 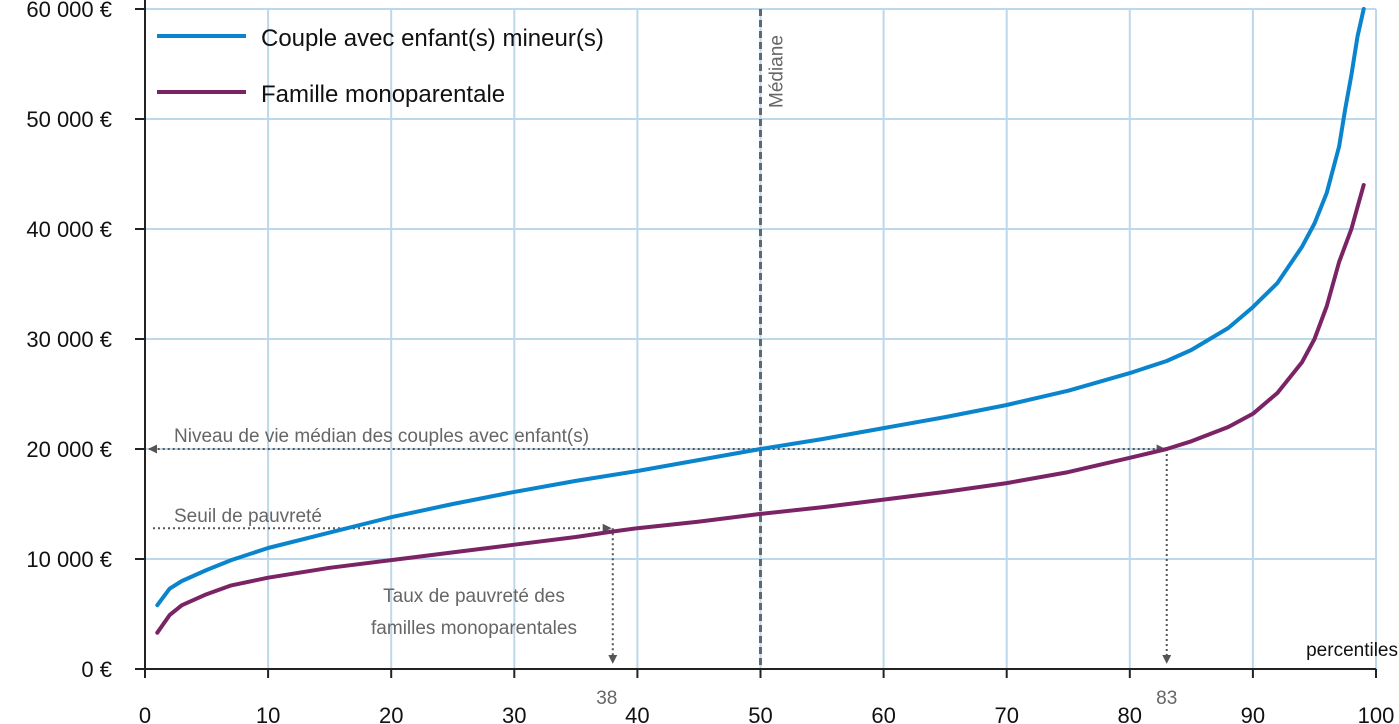 What do you see at coordinates (760, 713) in the screenshot?
I see `x-tick-label: 50` at bounding box center [760, 713].